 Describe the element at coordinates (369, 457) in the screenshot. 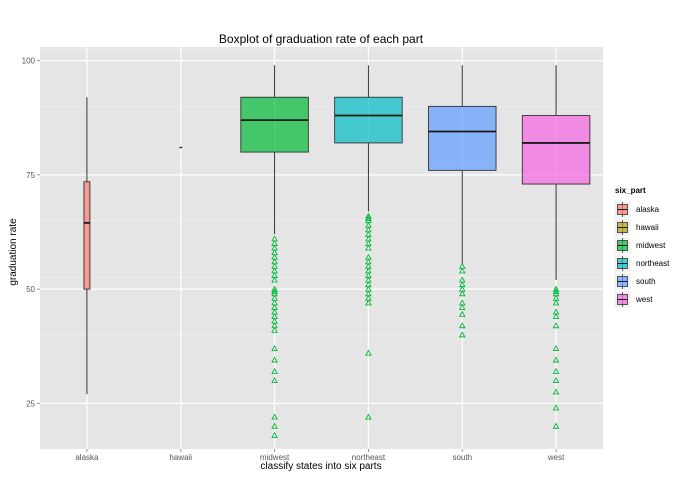

I see `x-tick-label: northeast` at that location.